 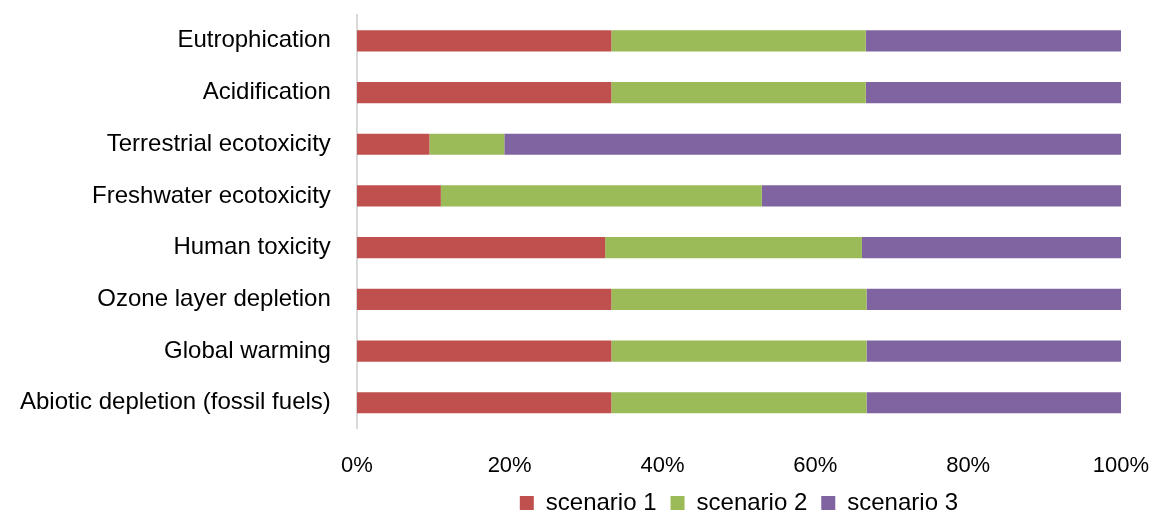 I want to click on x-tick-label: 100%, so click(x=1121, y=464).